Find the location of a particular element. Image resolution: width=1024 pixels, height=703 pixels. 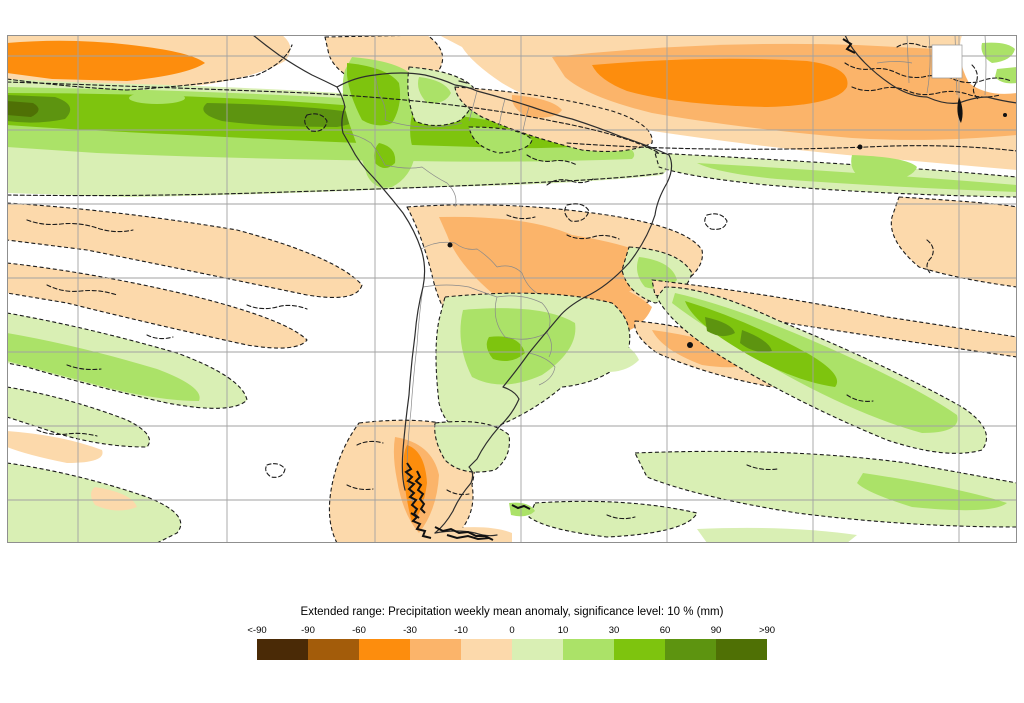

colorbar-tick-label: 0 is located at coordinates (512, 630).